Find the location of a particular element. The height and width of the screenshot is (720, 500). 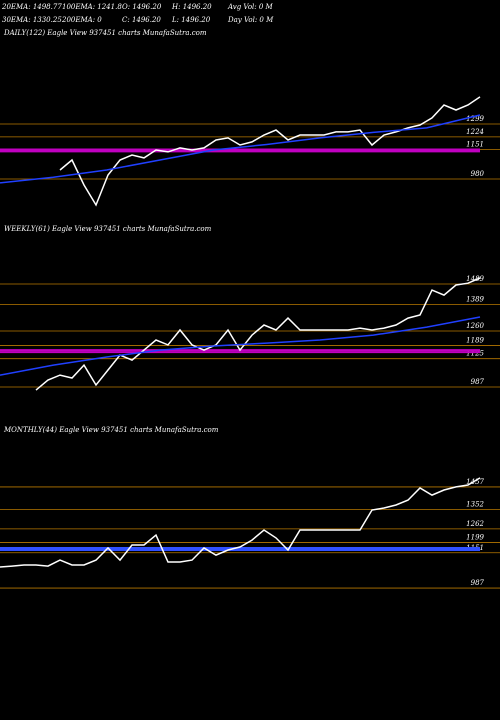

header-stat: Avg Vol: 0 M is located at coordinates (250, 7).